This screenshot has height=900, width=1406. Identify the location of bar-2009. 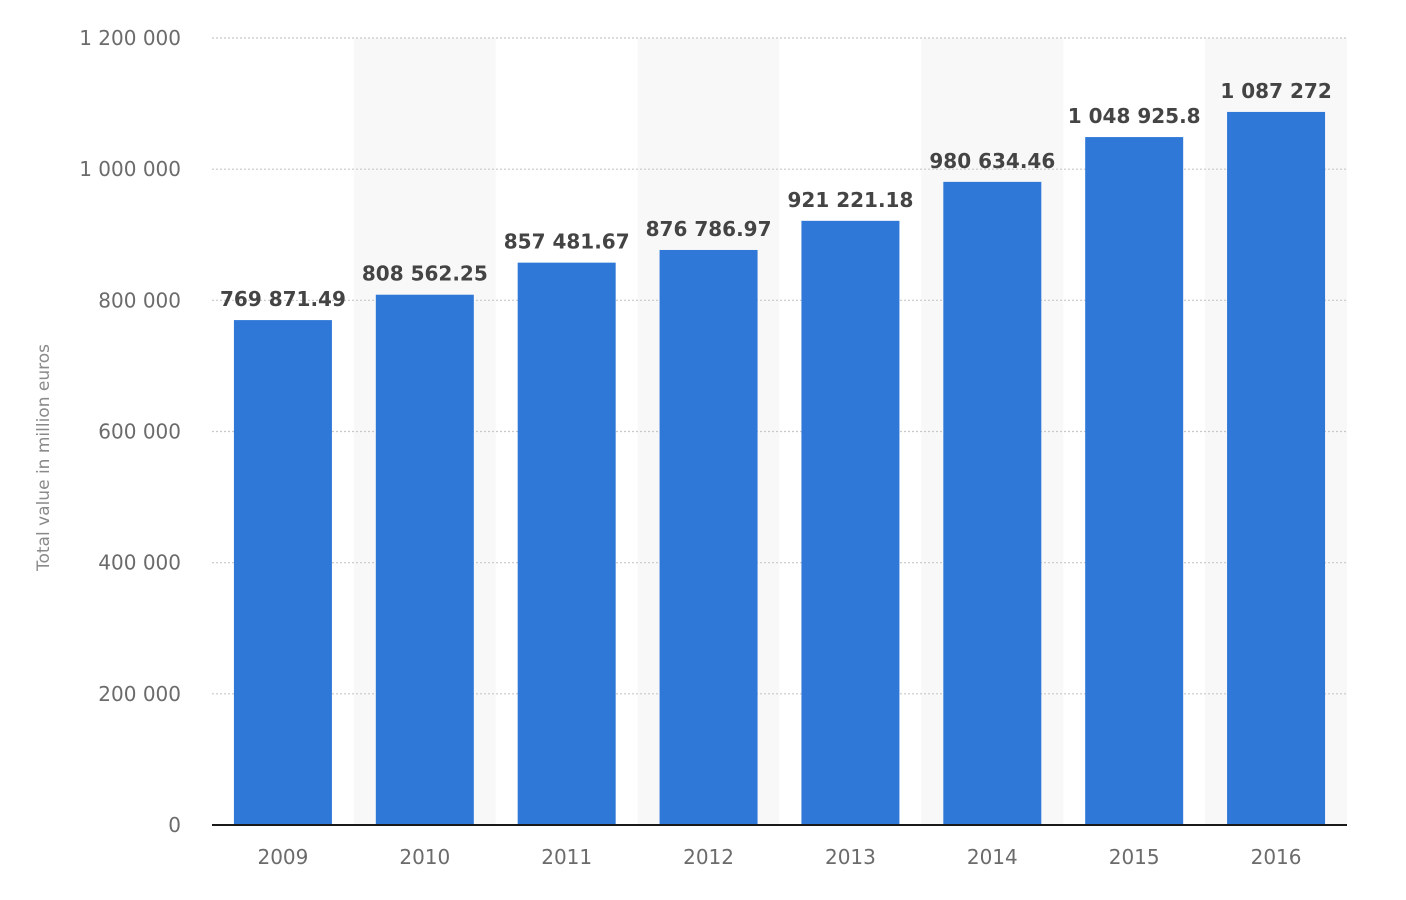
(282, 572).